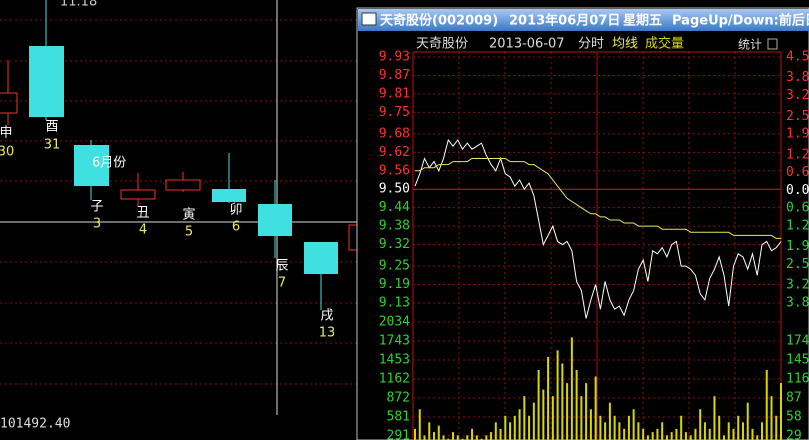  I want to click on volume-tick-label: 1743, so click(394, 341).